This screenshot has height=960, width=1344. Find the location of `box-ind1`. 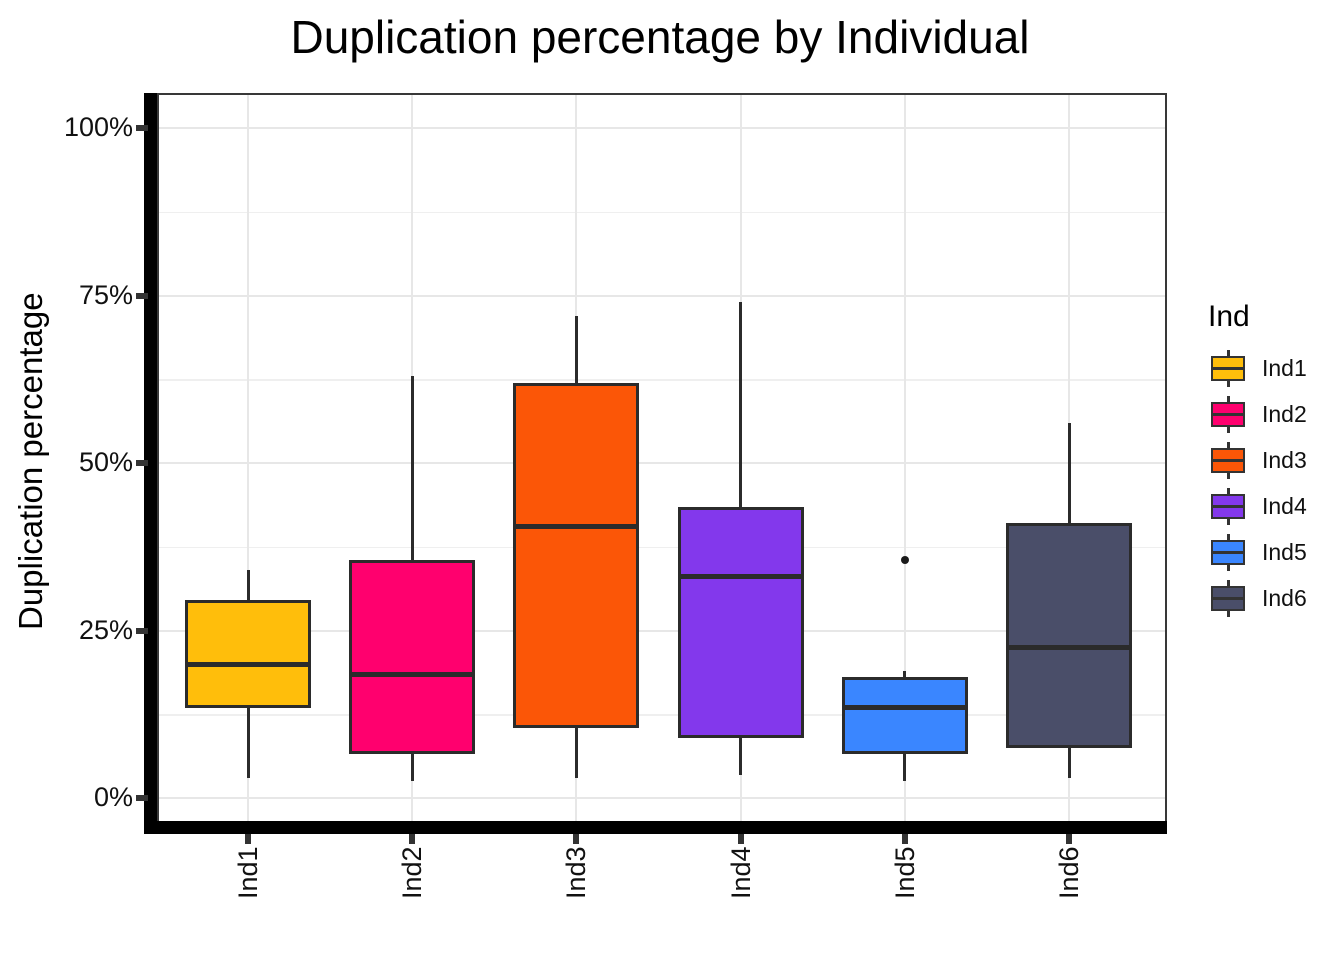

box-ind1 is located at coordinates (248, 654).